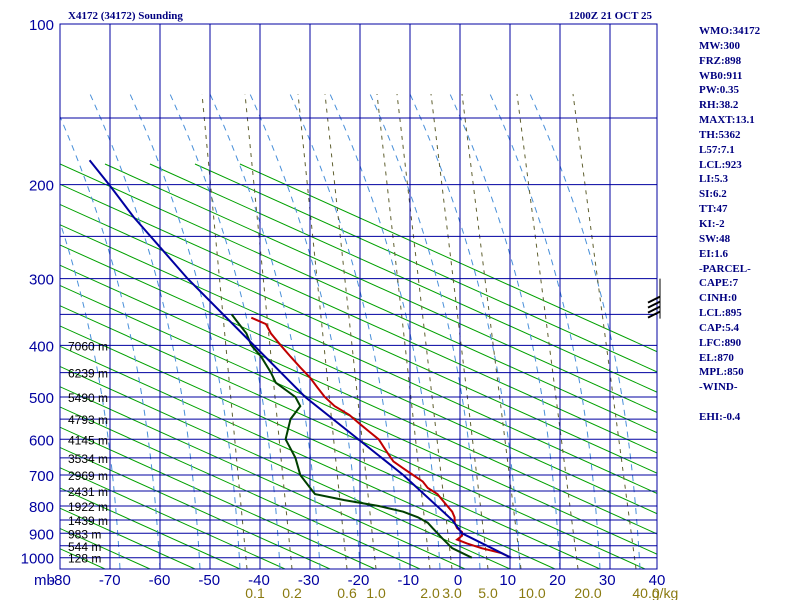 The width and height of the screenshot is (800, 600). I want to click on index-item: WB0:911, so click(721, 75).